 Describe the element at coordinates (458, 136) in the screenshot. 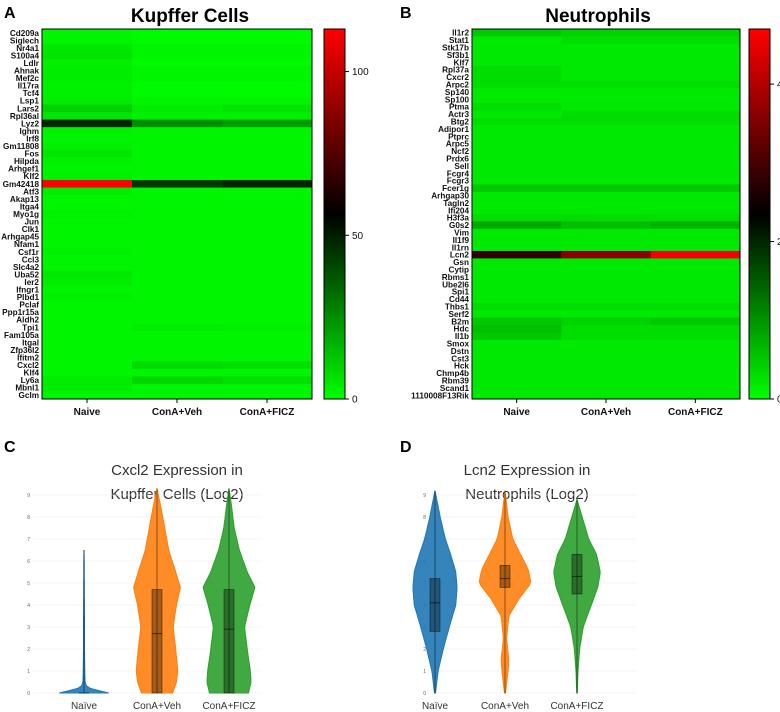

I see `row-label-neutrophils: Ptprc` at that location.